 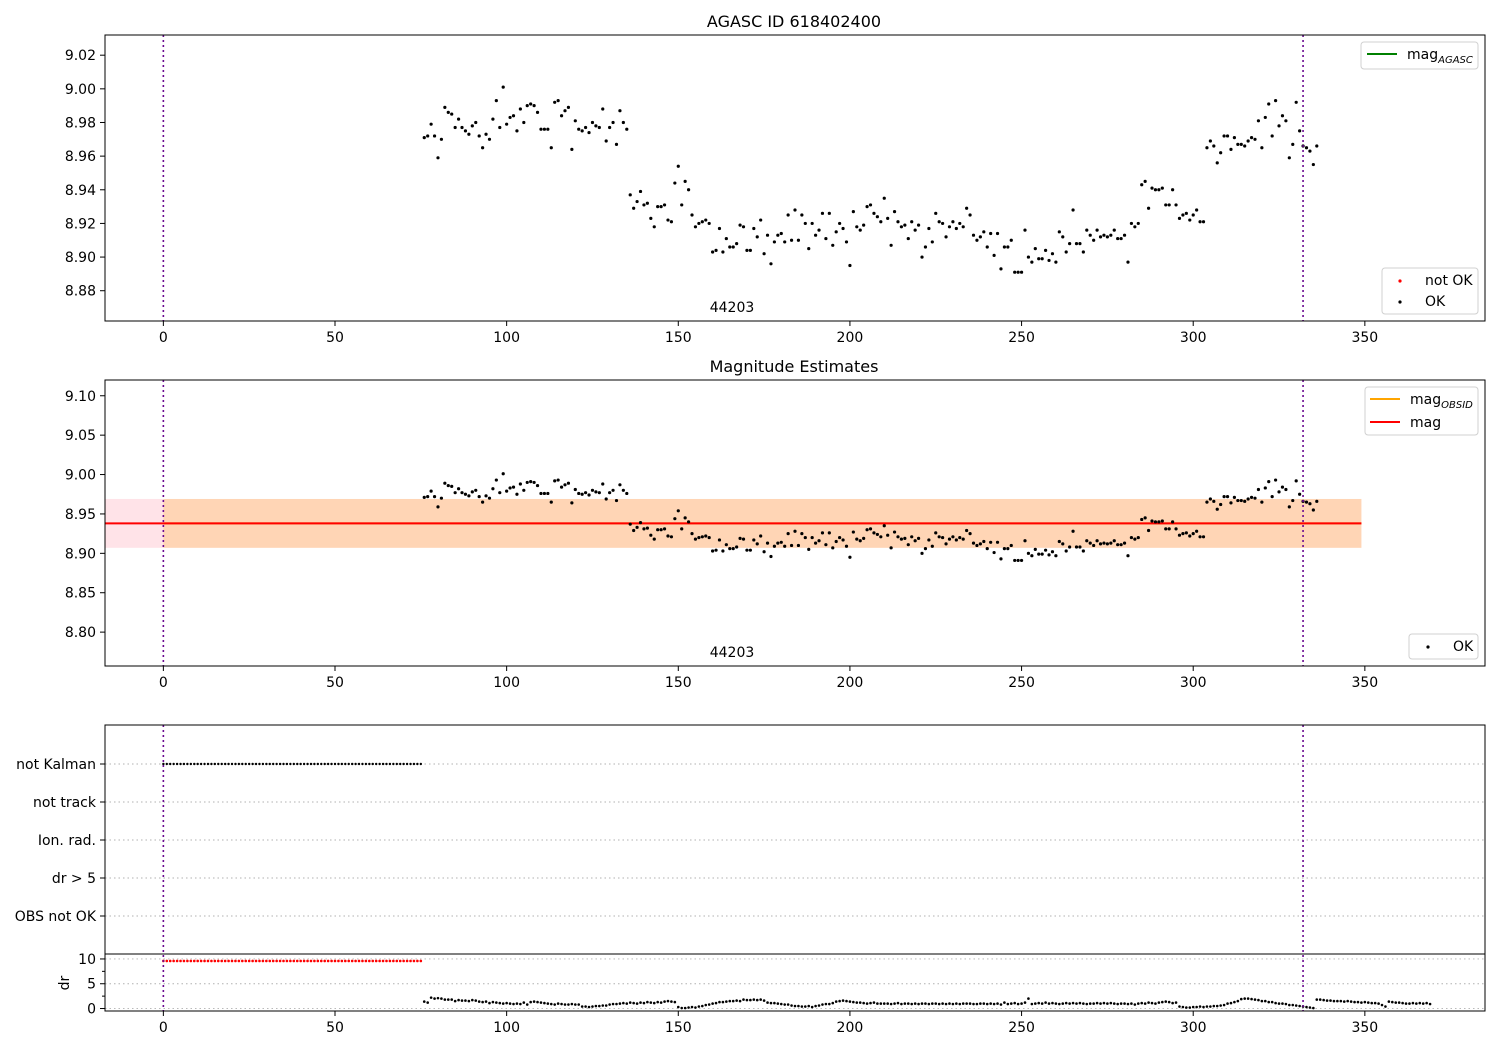 What do you see at coordinates (1428, 647) in the screenshot?
I see `legend2-marker-ok` at bounding box center [1428, 647].